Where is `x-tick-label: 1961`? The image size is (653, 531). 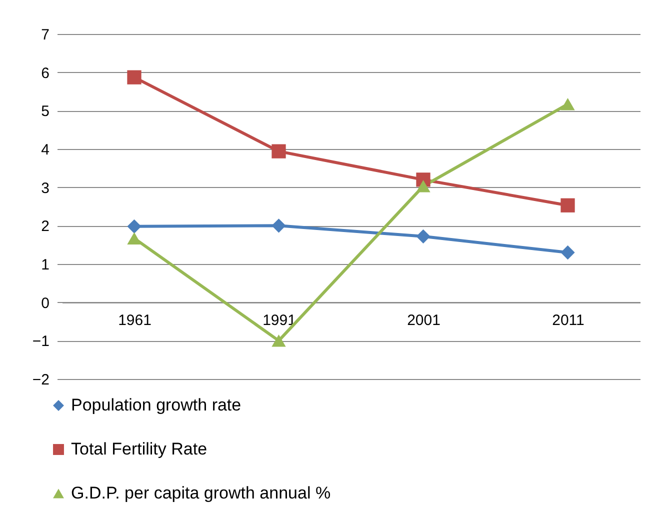
x-tick-label: 1961 is located at coordinates (135, 320).